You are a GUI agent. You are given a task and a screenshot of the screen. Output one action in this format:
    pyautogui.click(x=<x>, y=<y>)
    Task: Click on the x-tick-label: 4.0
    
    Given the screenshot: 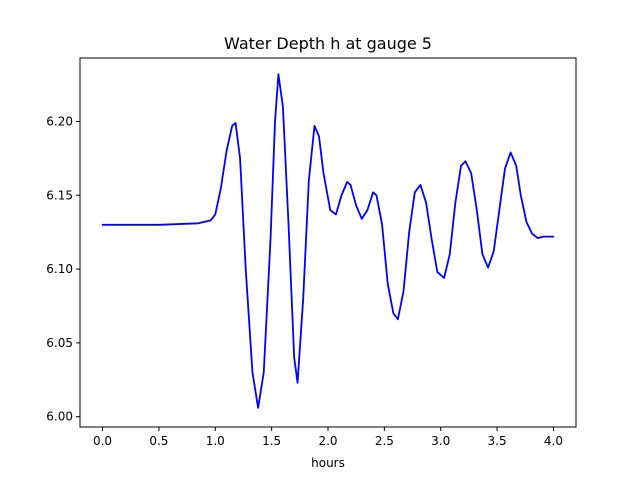 What is the action you would take?
    pyautogui.click(x=553, y=441)
    